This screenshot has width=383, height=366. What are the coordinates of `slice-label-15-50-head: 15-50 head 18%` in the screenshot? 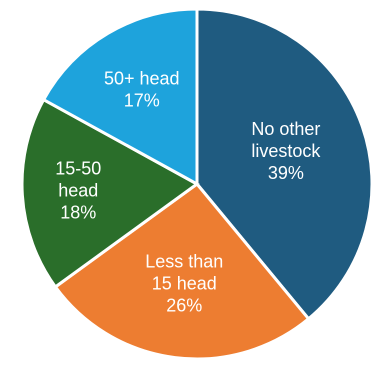 It's located at (78, 190).